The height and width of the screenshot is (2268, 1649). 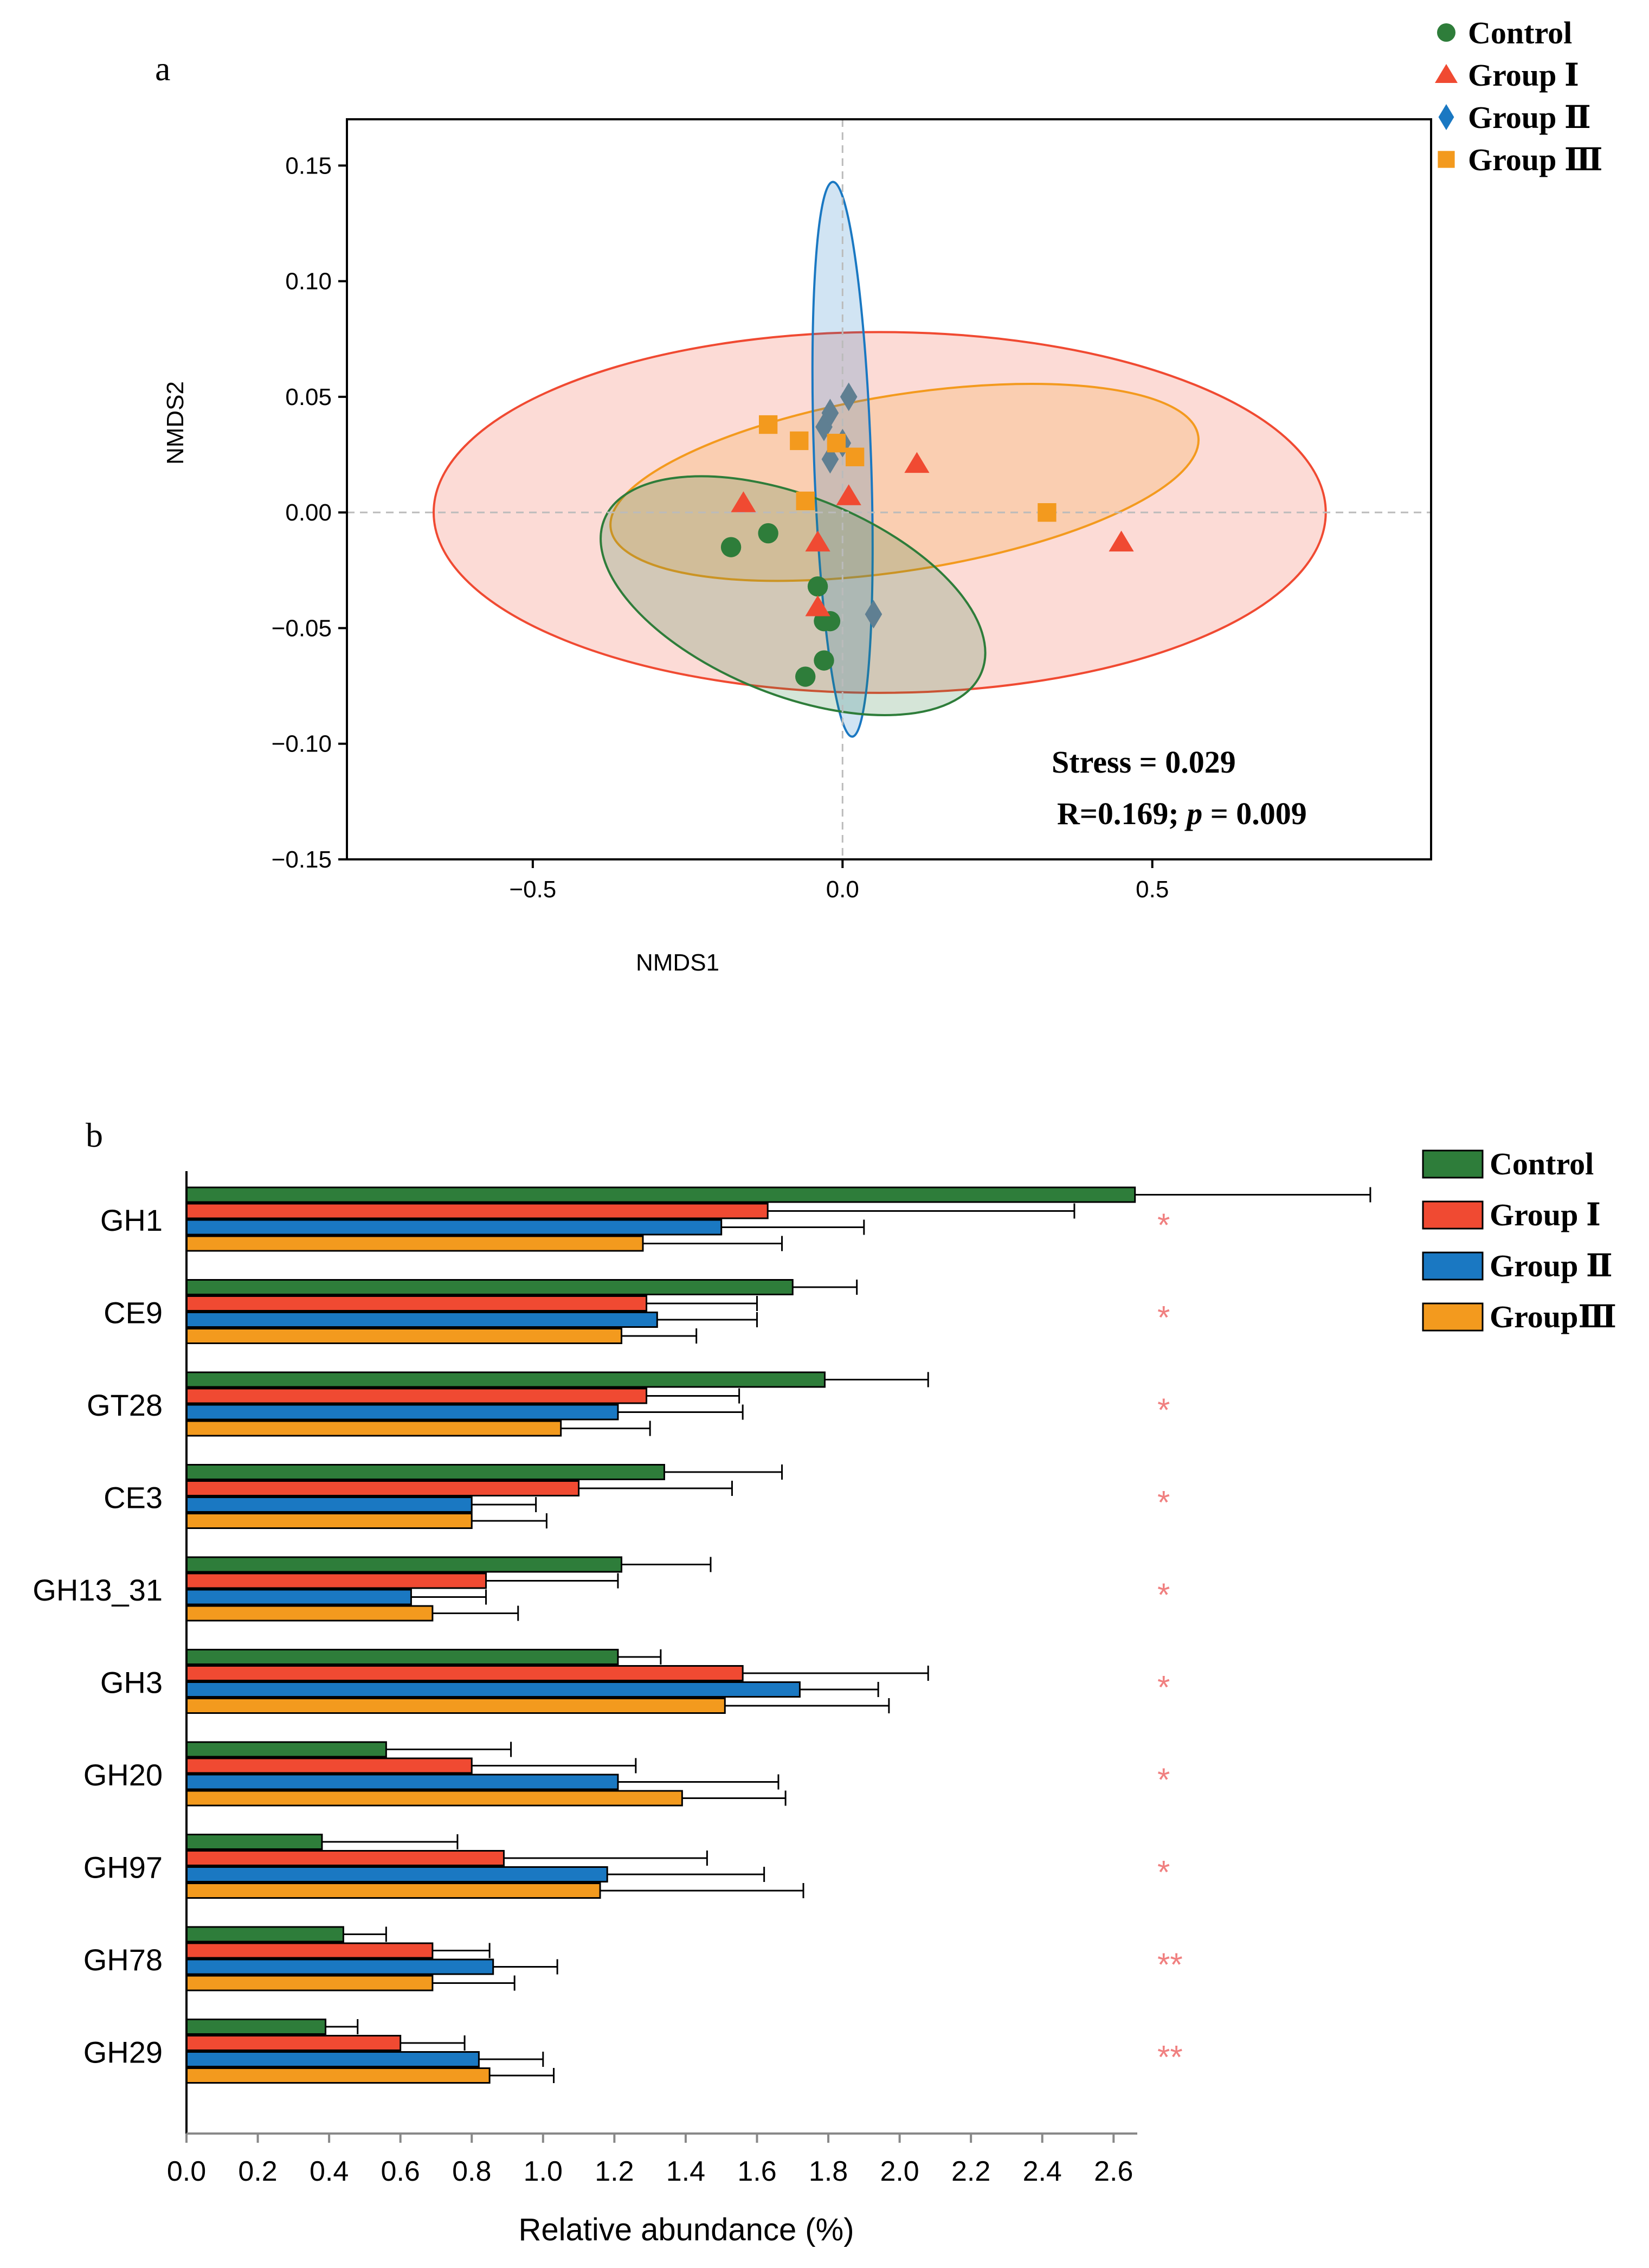 I want to click on category-label: GT28, so click(x=125, y=1405).